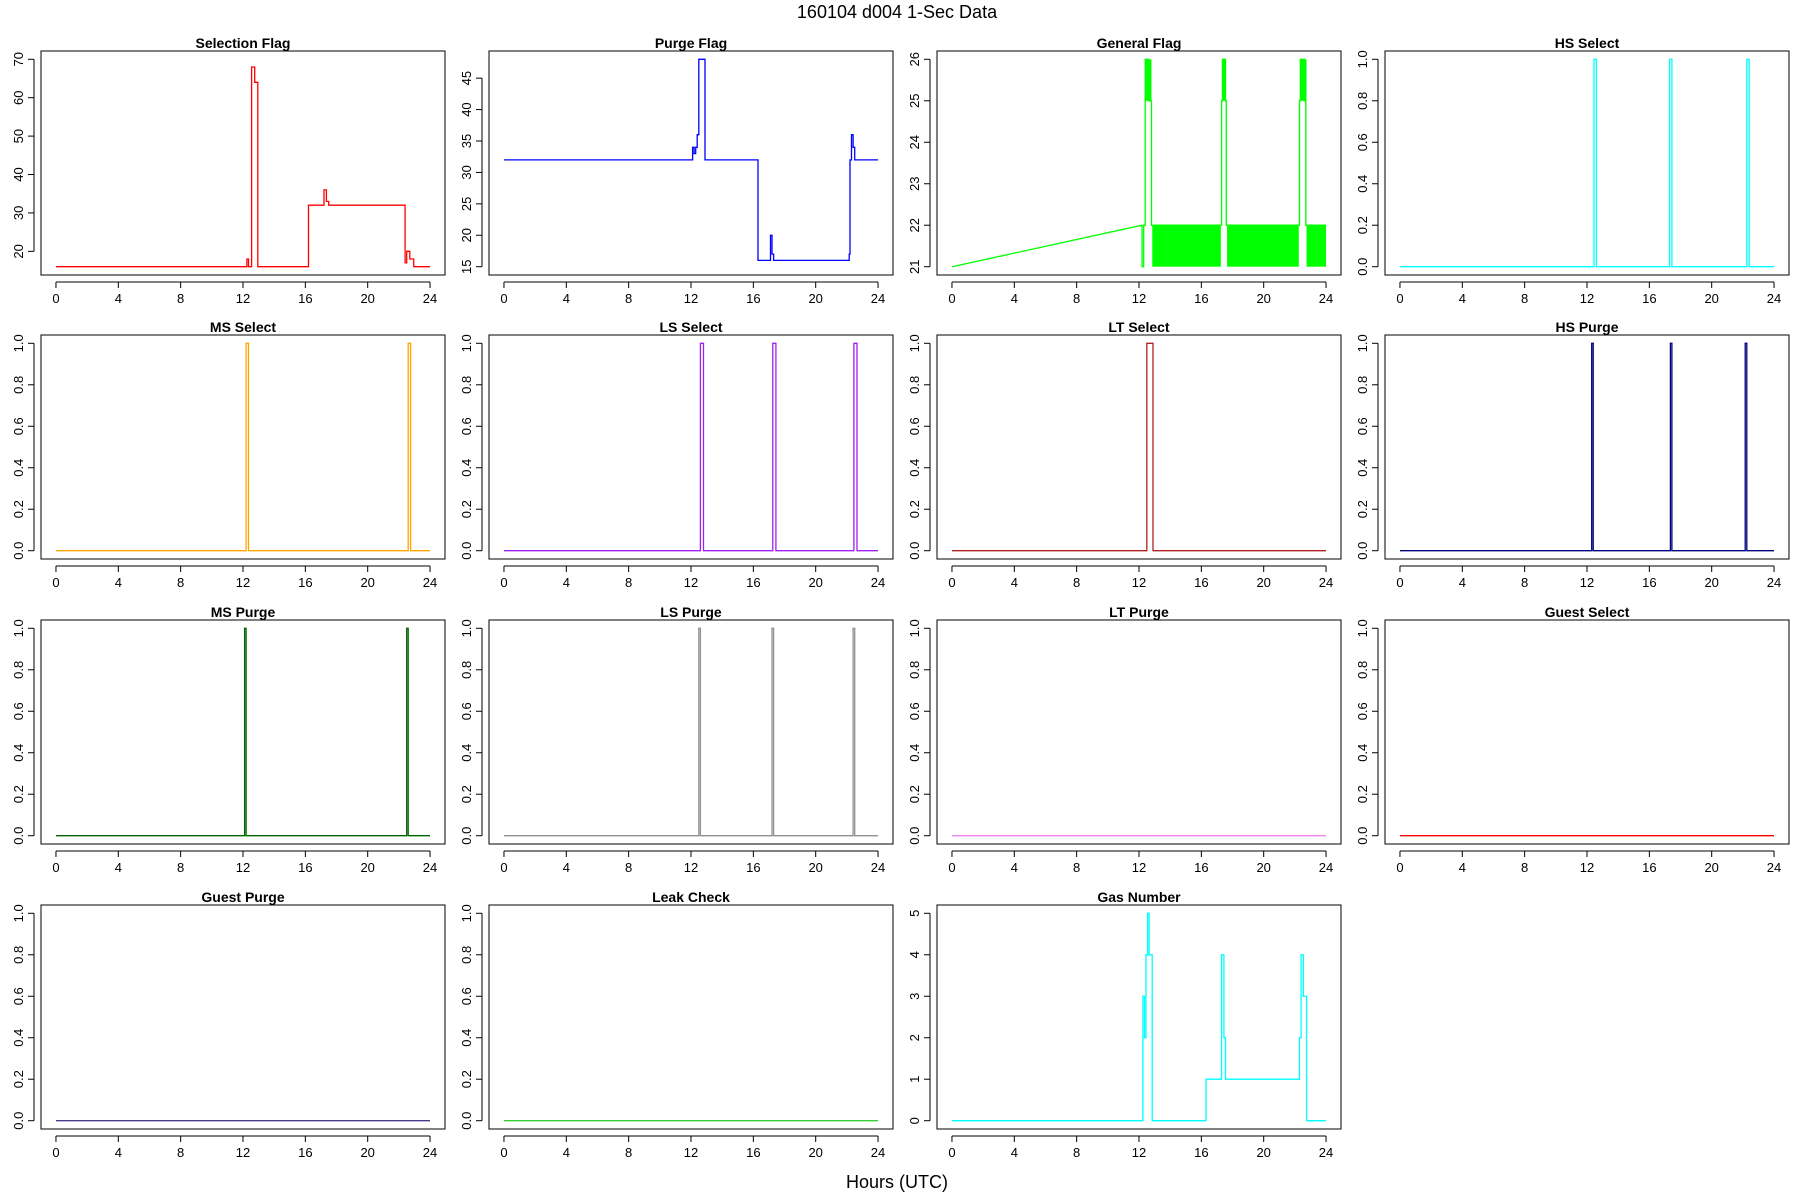 The image size is (1800, 1200). I want to click on x-tick-label-purge-flag-3: 12, so click(691, 298).